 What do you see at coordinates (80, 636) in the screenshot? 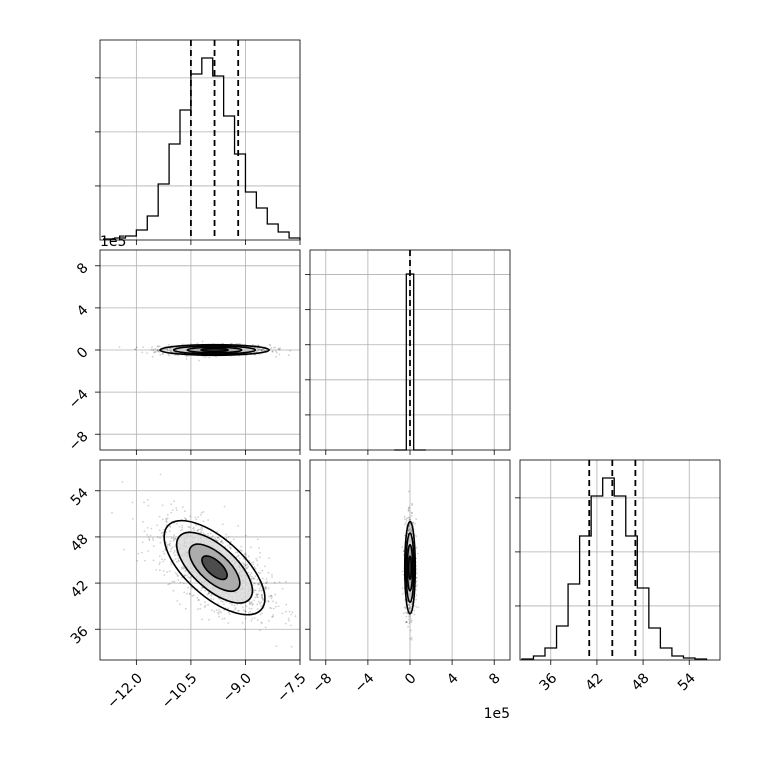
I see `scatter-2-0-yticklabel-0: 36` at bounding box center [80, 636].